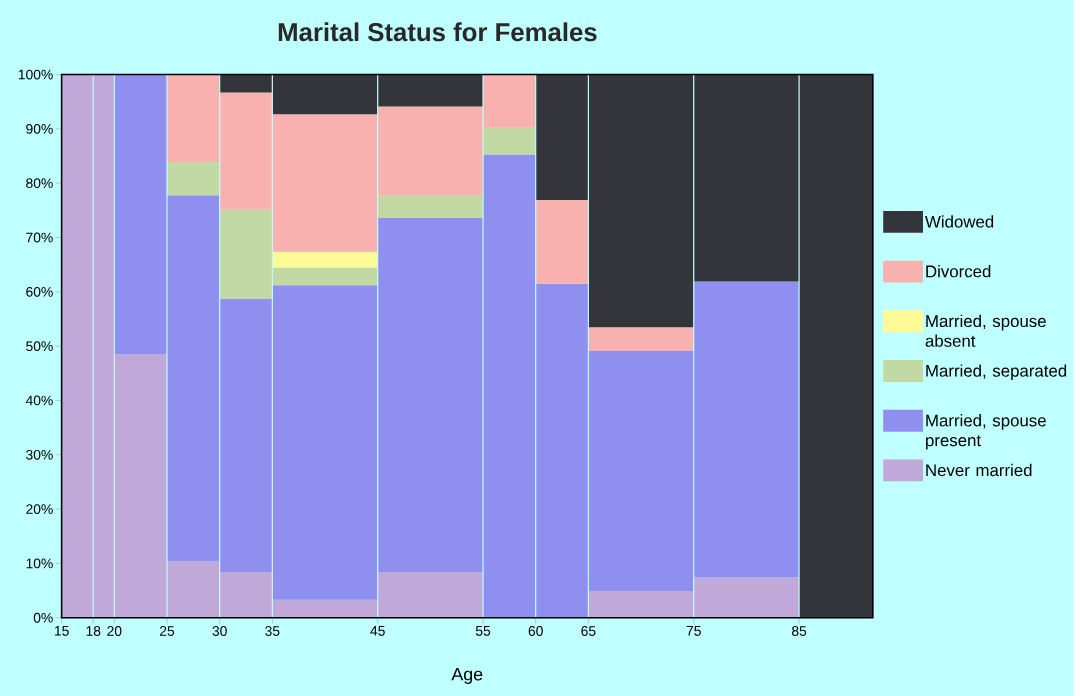 The height and width of the screenshot is (696, 1080). I want to click on chart-title: Marital Status for Females, so click(437, 32).